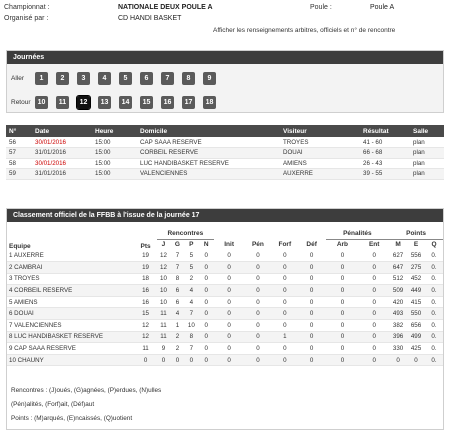 The width and height of the screenshot is (450, 430). I want to click on team-name: 8 LUC HANDIBASKET RESERVE, so click(71, 337).